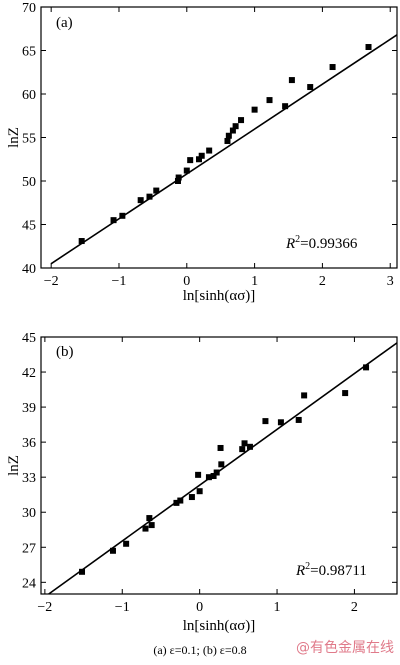 The image size is (400, 665). What do you see at coordinates (29, 478) in the screenshot?
I see `y-tick-label: 33` at bounding box center [29, 478].